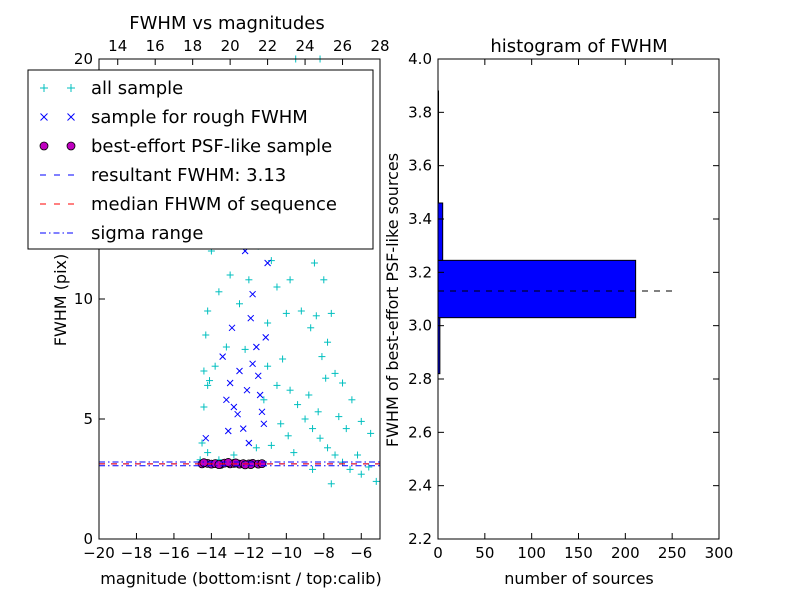  Describe the element at coordinates (625, 553) in the screenshot. I see `x-tick-label: 200` at that location.